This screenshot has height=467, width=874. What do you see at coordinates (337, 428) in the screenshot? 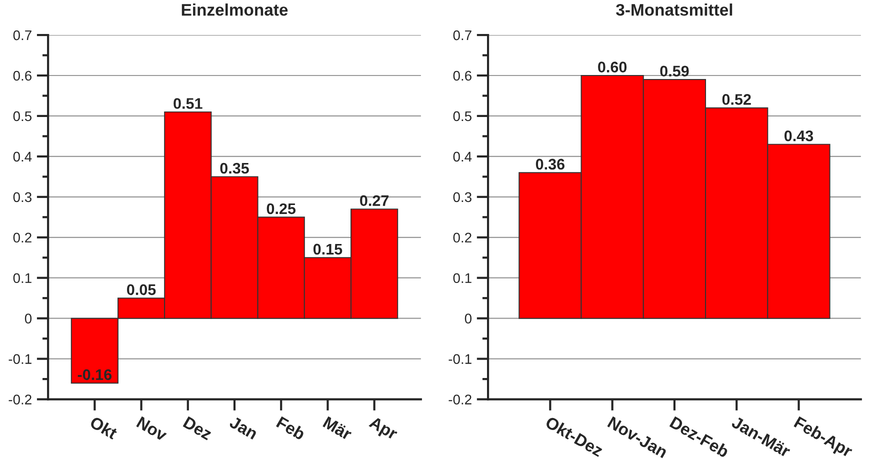
I see `x-tick-label: Mär` at bounding box center [337, 428].